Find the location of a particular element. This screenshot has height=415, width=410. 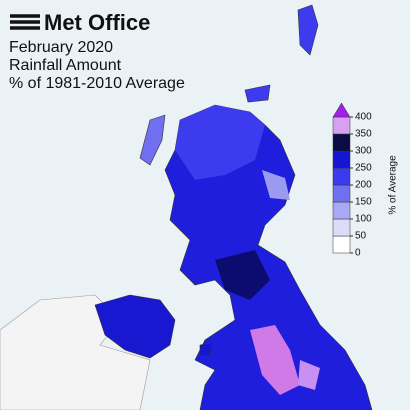

logo-icon is located at coordinates (25, 22).